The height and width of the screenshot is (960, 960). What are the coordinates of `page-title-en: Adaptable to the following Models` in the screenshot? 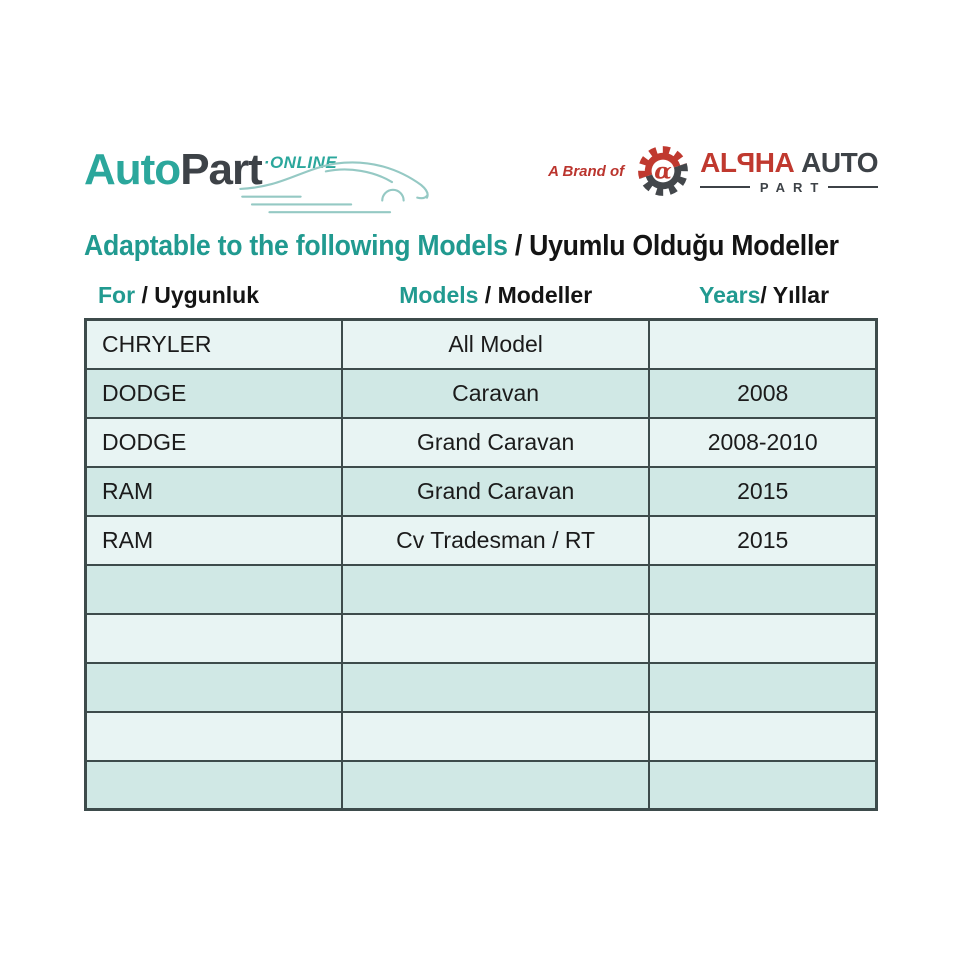 It's located at (296, 246).